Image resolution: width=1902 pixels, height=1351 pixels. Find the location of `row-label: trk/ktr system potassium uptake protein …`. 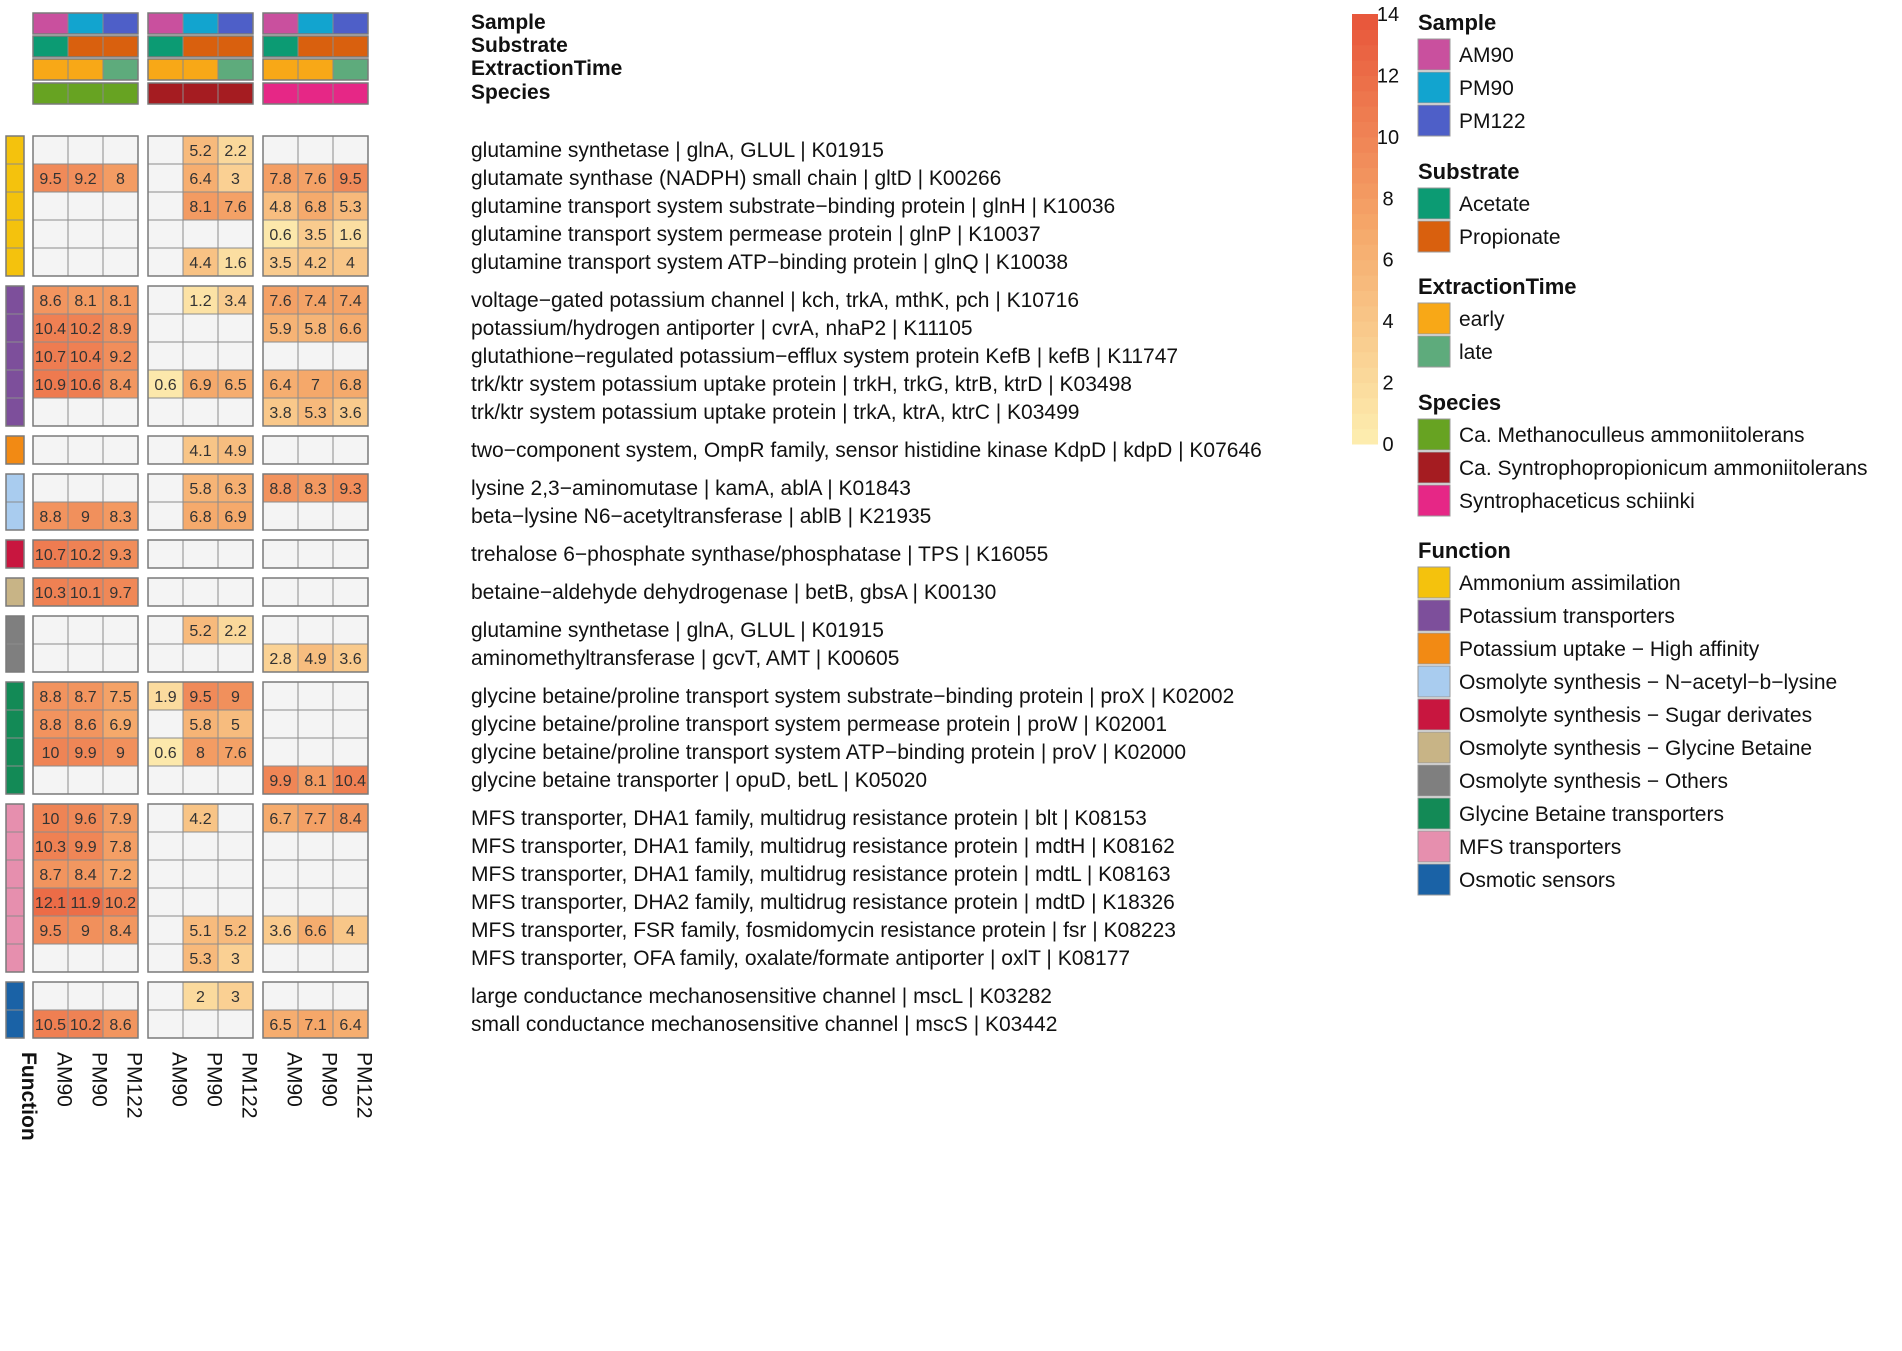

row-label: trk/ktr system potassium uptake protein … is located at coordinates (801, 384).